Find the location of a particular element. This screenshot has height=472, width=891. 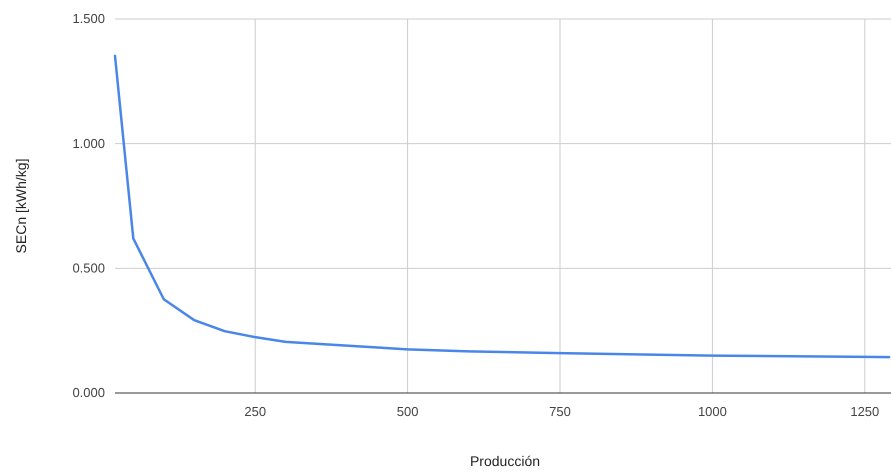

y-tick-label: 1.500 is located at coordinates (88, 18).